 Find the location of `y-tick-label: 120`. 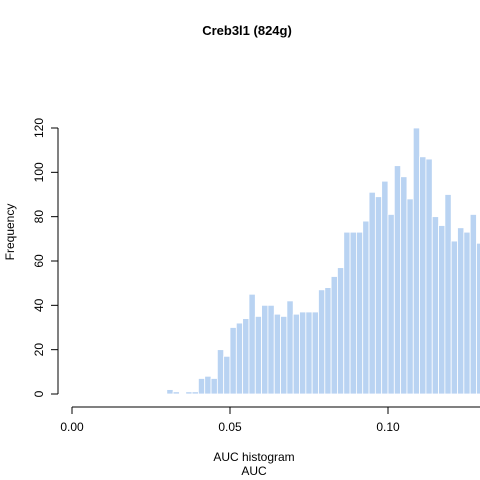

y-tick-label: 120 is located at coordinates (39, 128).